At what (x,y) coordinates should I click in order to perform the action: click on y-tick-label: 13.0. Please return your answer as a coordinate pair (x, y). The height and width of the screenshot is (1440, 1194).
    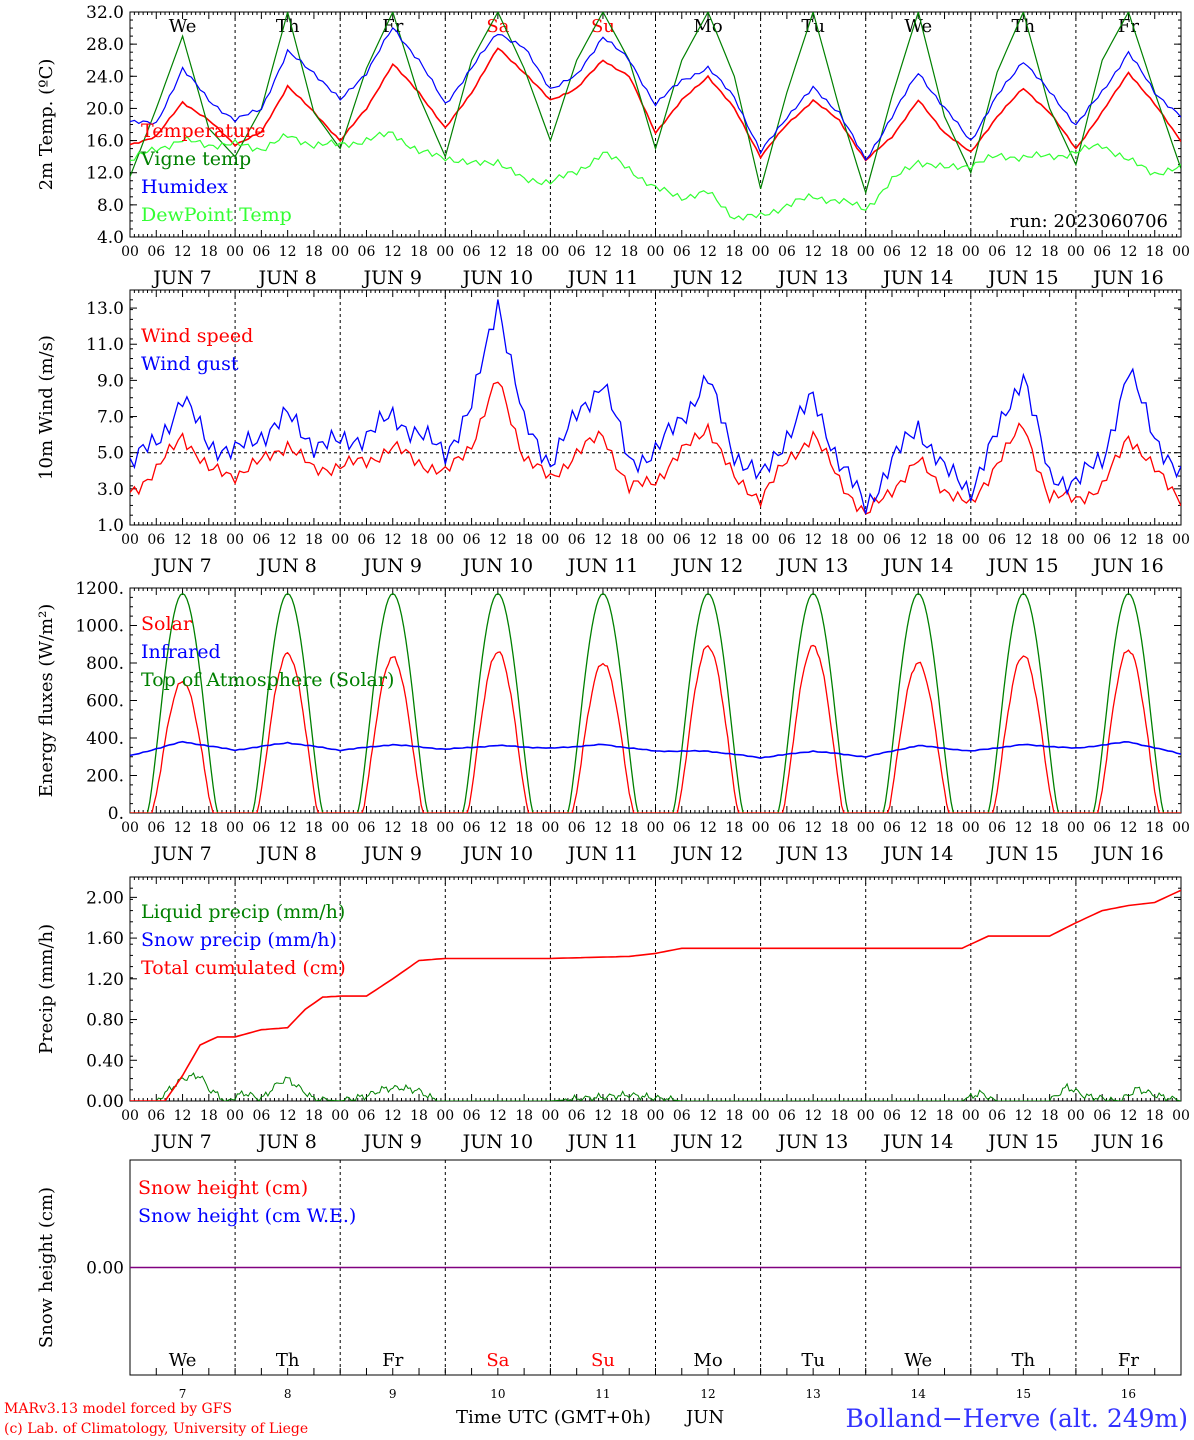
    Looking at the image, I should click on (105, 309).